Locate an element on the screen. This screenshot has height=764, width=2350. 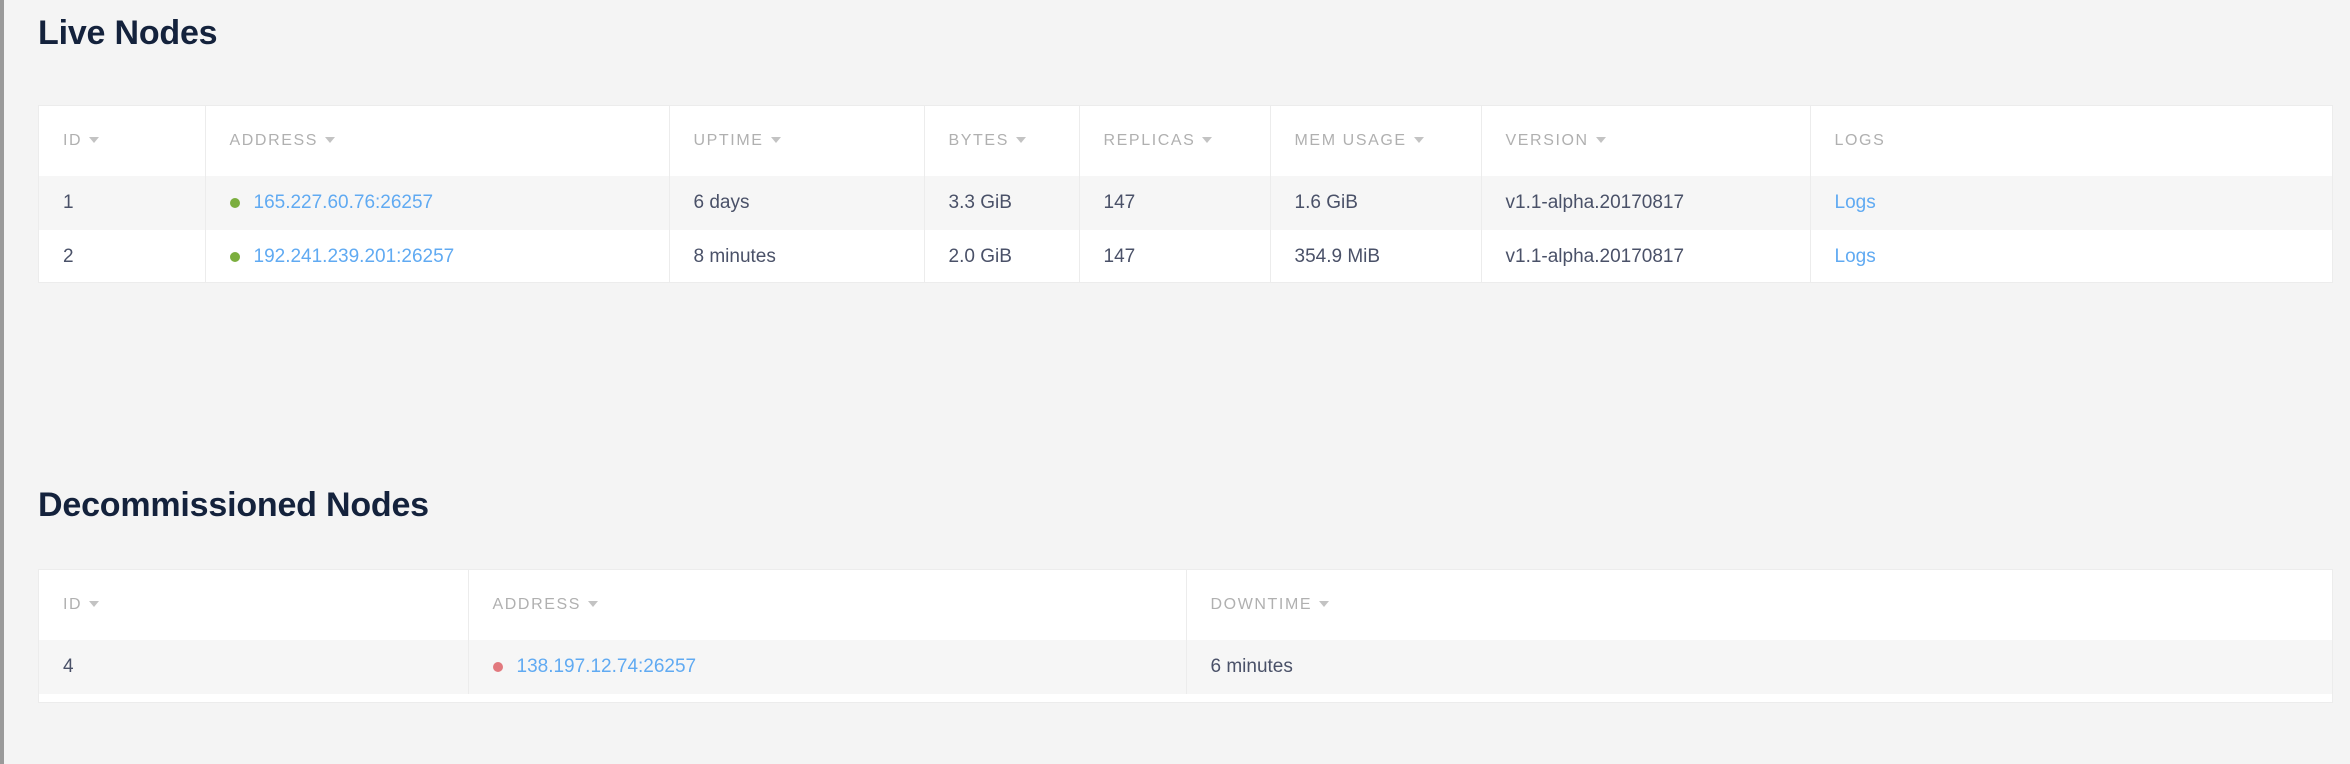
node-address-link: 192.241.239.201:26257 is located at coordinates (354, 256).